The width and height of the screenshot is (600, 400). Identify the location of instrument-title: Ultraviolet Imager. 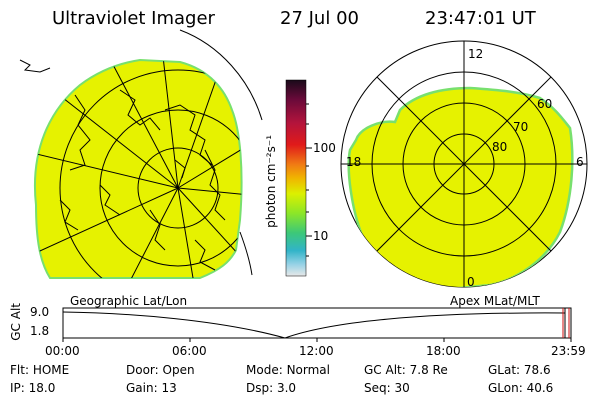
(133, 18).